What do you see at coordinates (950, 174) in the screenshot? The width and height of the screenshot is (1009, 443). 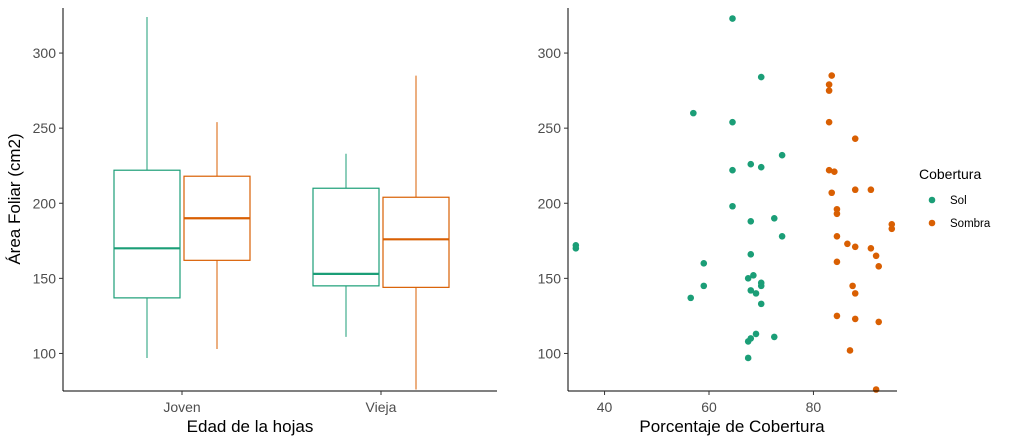 I see `legend-title: Cobertura` at bounding box center [950, 174].